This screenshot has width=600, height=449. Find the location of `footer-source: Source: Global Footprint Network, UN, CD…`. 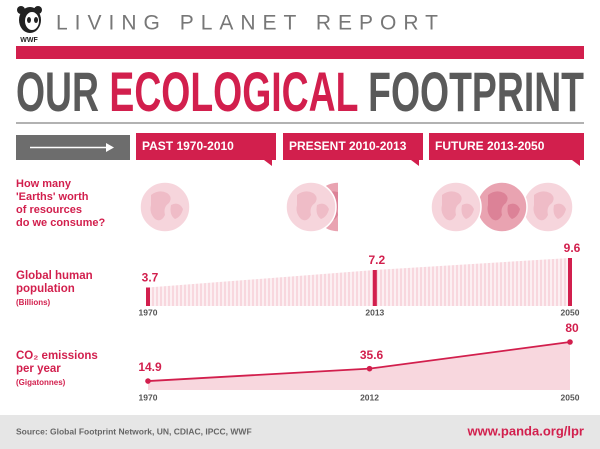

footer-source: Source: Global Footprint Network, UN, CD… is located at coordinates (134, 431).